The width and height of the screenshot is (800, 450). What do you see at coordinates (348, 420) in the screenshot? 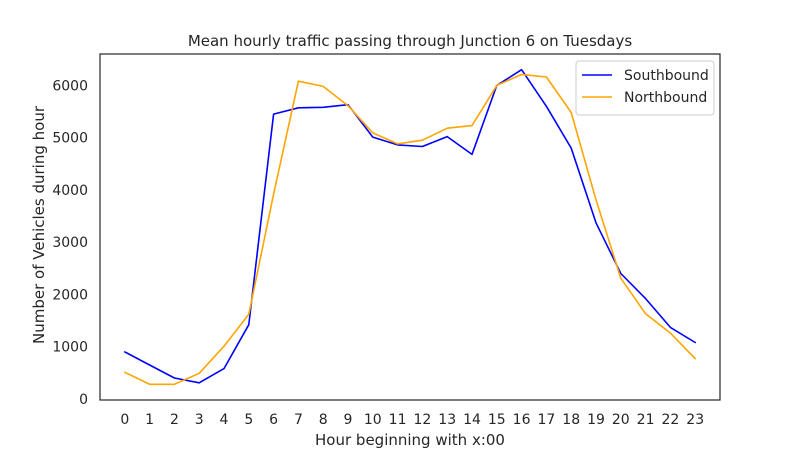
I see `x-tick-label: 9` at bounding box center [348, 420].